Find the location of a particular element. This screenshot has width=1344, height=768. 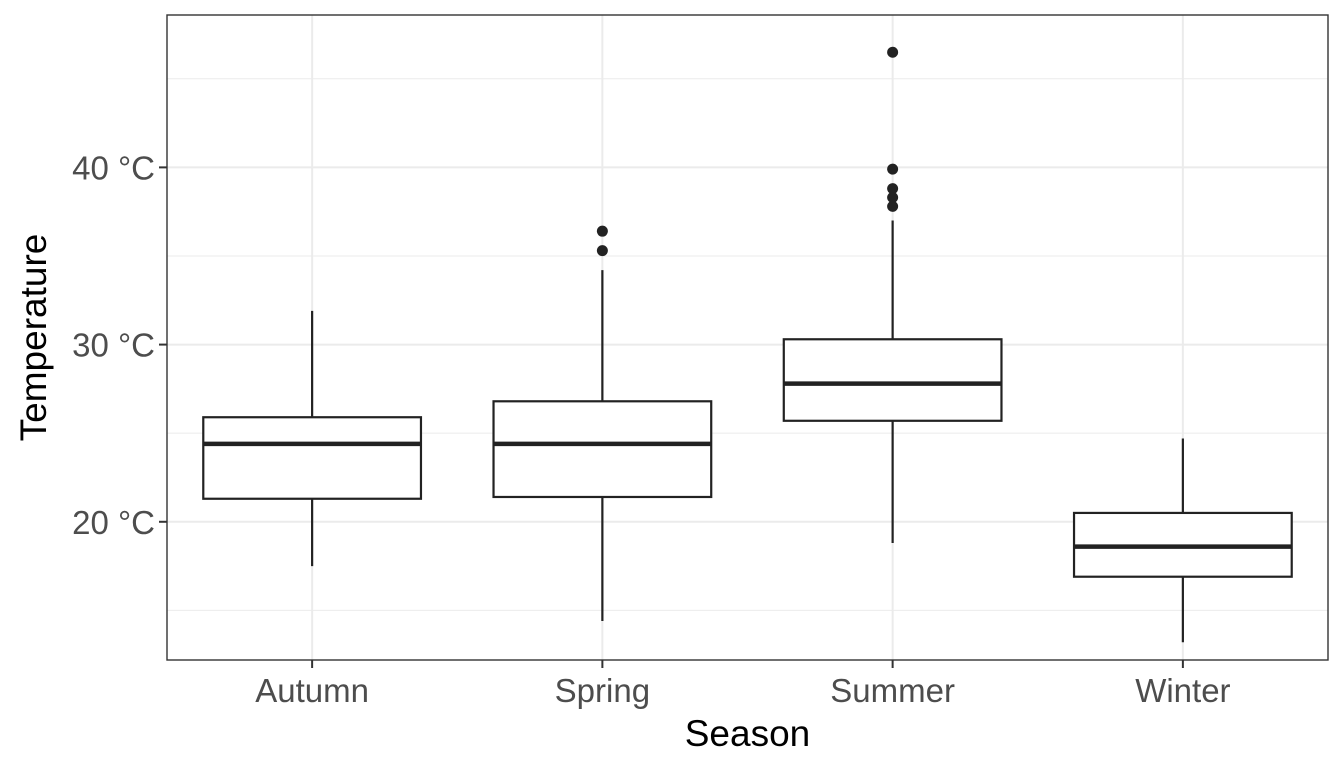

x-tick-label: Winter is located at coordinates (1182, 690).